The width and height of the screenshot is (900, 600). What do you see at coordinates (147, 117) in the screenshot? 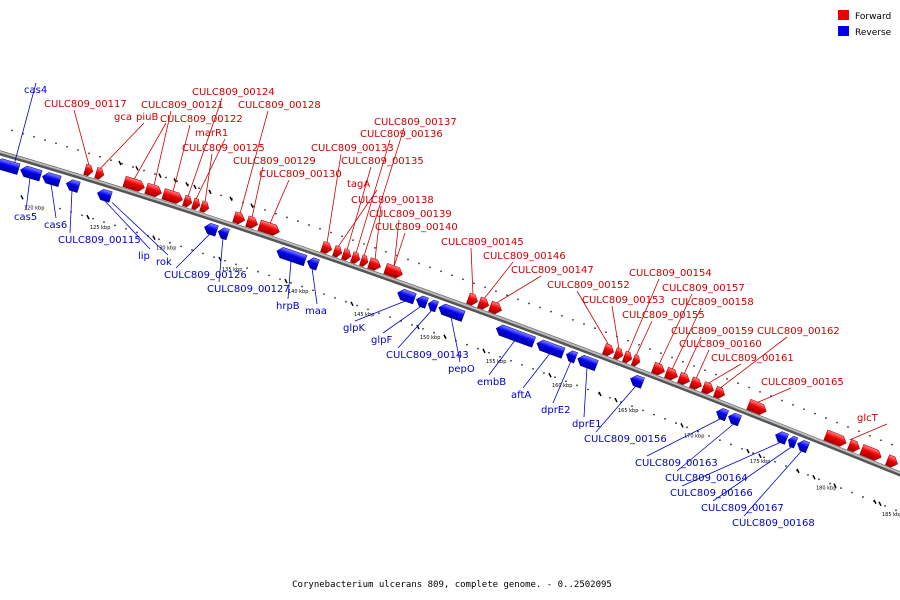
I see `gene-label-piub: piuB` at bounding box center [147, 117].